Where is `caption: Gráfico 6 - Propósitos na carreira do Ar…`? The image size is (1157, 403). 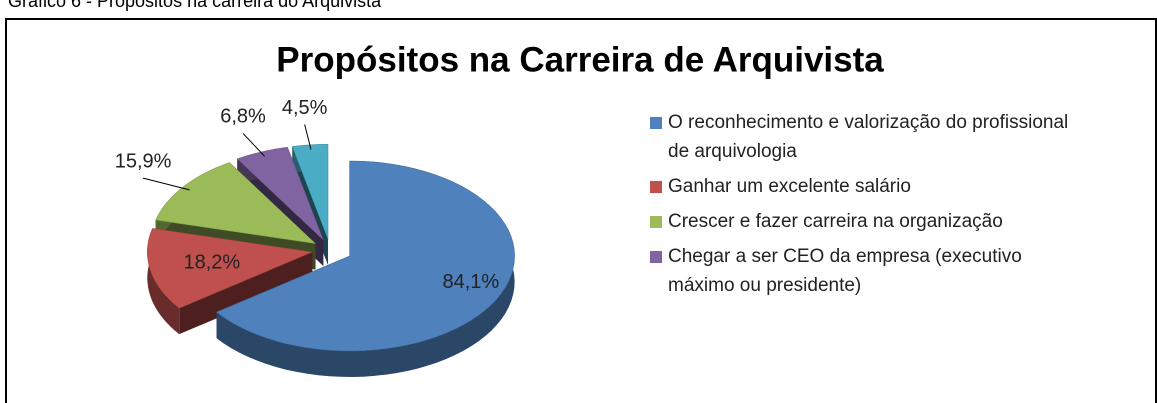 caption: Gráfico 6 - Propósitos na carreira do Ar… is located at coordinates (195, 5).